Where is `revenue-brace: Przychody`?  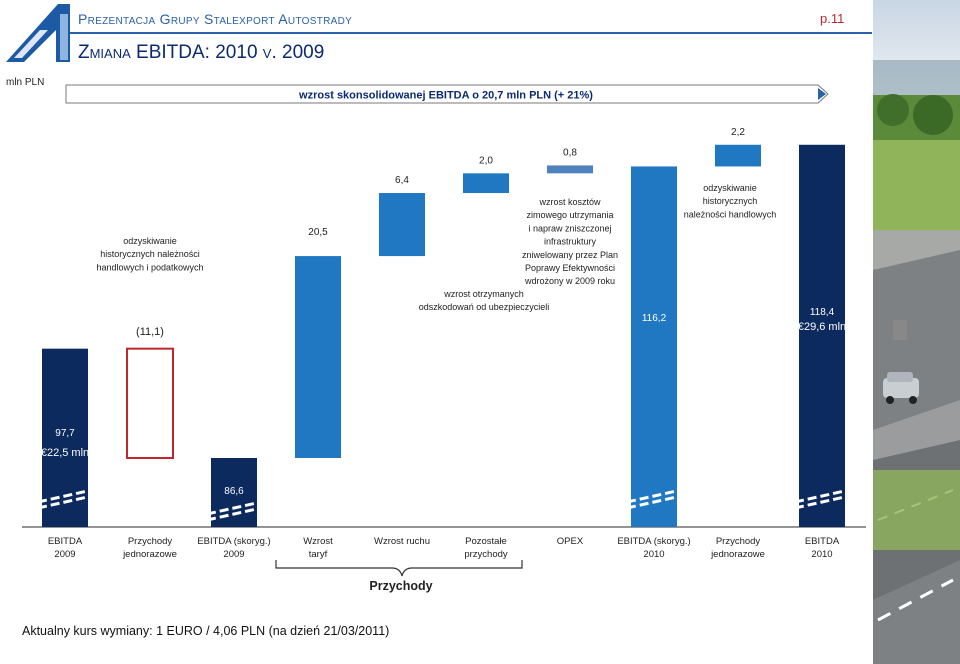
revenue-brace: Przychody is located at coordinates (399, 576).